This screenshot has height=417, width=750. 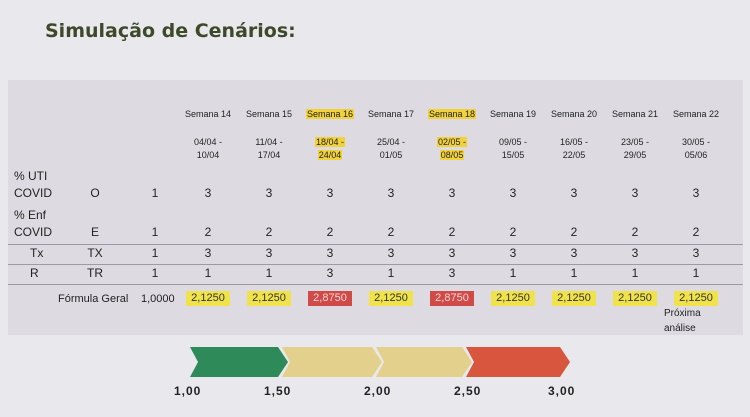 What do you see at coordinates (391, 155) in the screenshot?
I see `week-range: 01/05` at bounding box center [391, 155].